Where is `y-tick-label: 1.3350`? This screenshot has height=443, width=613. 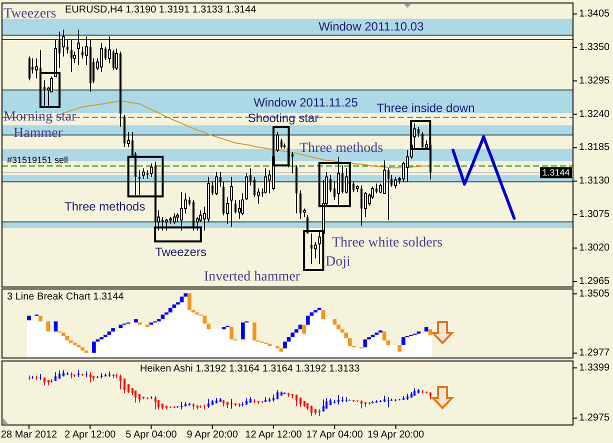
y-tick-label: 1.3350 is located at coordinates (594, 47).